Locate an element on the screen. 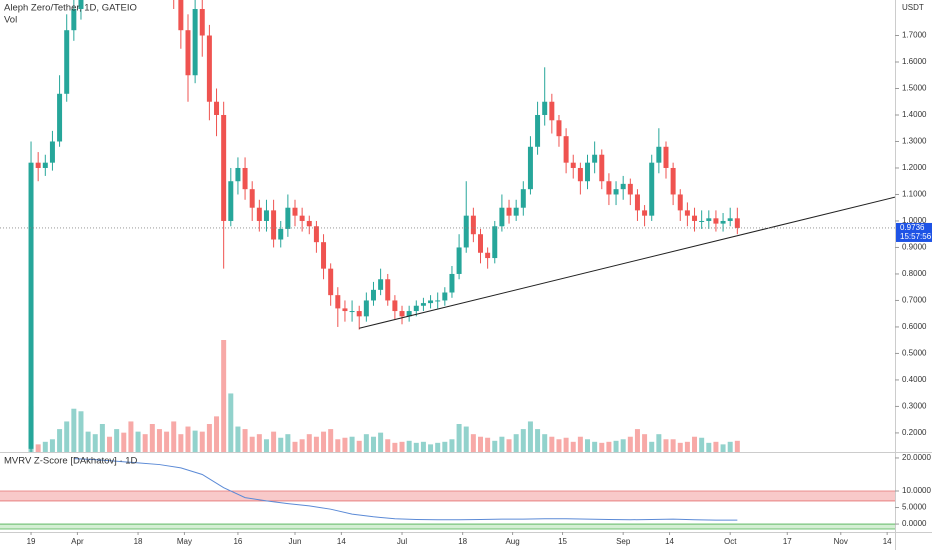 The image size is (932, 550). y-tick-label: 0.9000 is located at coordinates (914, 247).